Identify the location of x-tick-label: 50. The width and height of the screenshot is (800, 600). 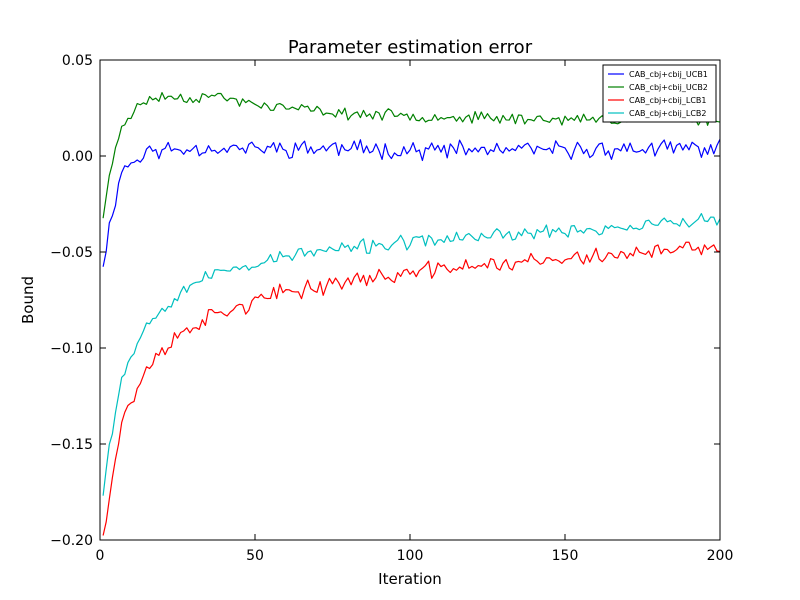
(255, 556).